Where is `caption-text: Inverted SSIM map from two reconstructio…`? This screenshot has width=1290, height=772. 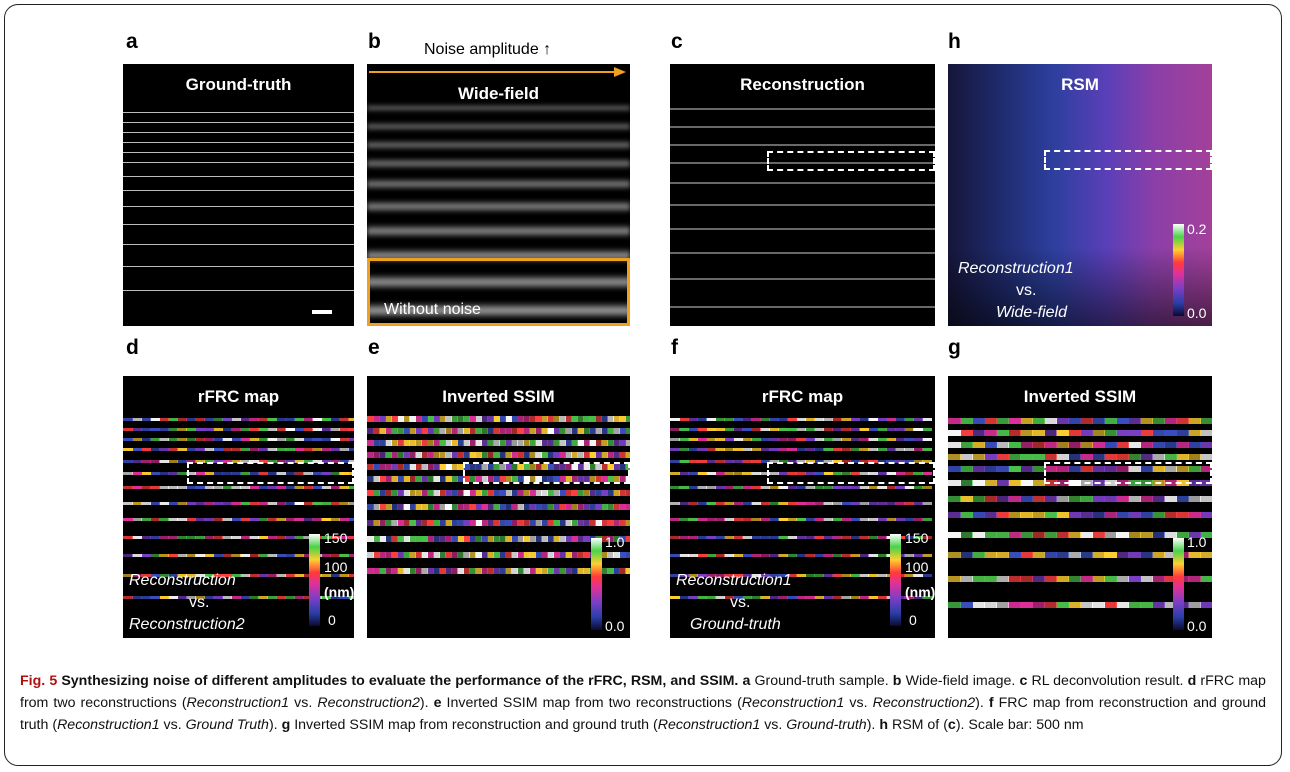
caption-text: Inverted SSIM map from two reconstructio… is located at coordinates (594, 703).